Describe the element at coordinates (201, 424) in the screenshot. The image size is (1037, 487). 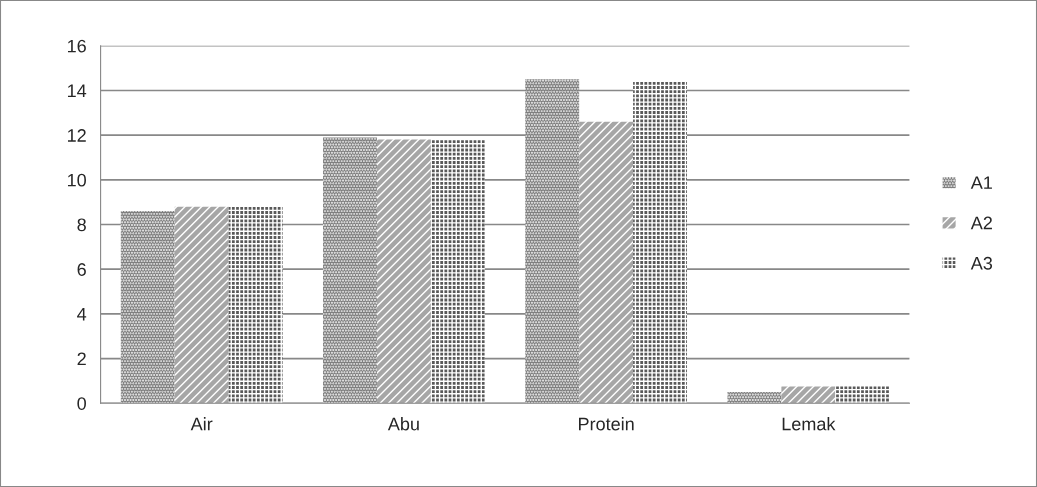
I see `x-tick-label: Air` at that location.